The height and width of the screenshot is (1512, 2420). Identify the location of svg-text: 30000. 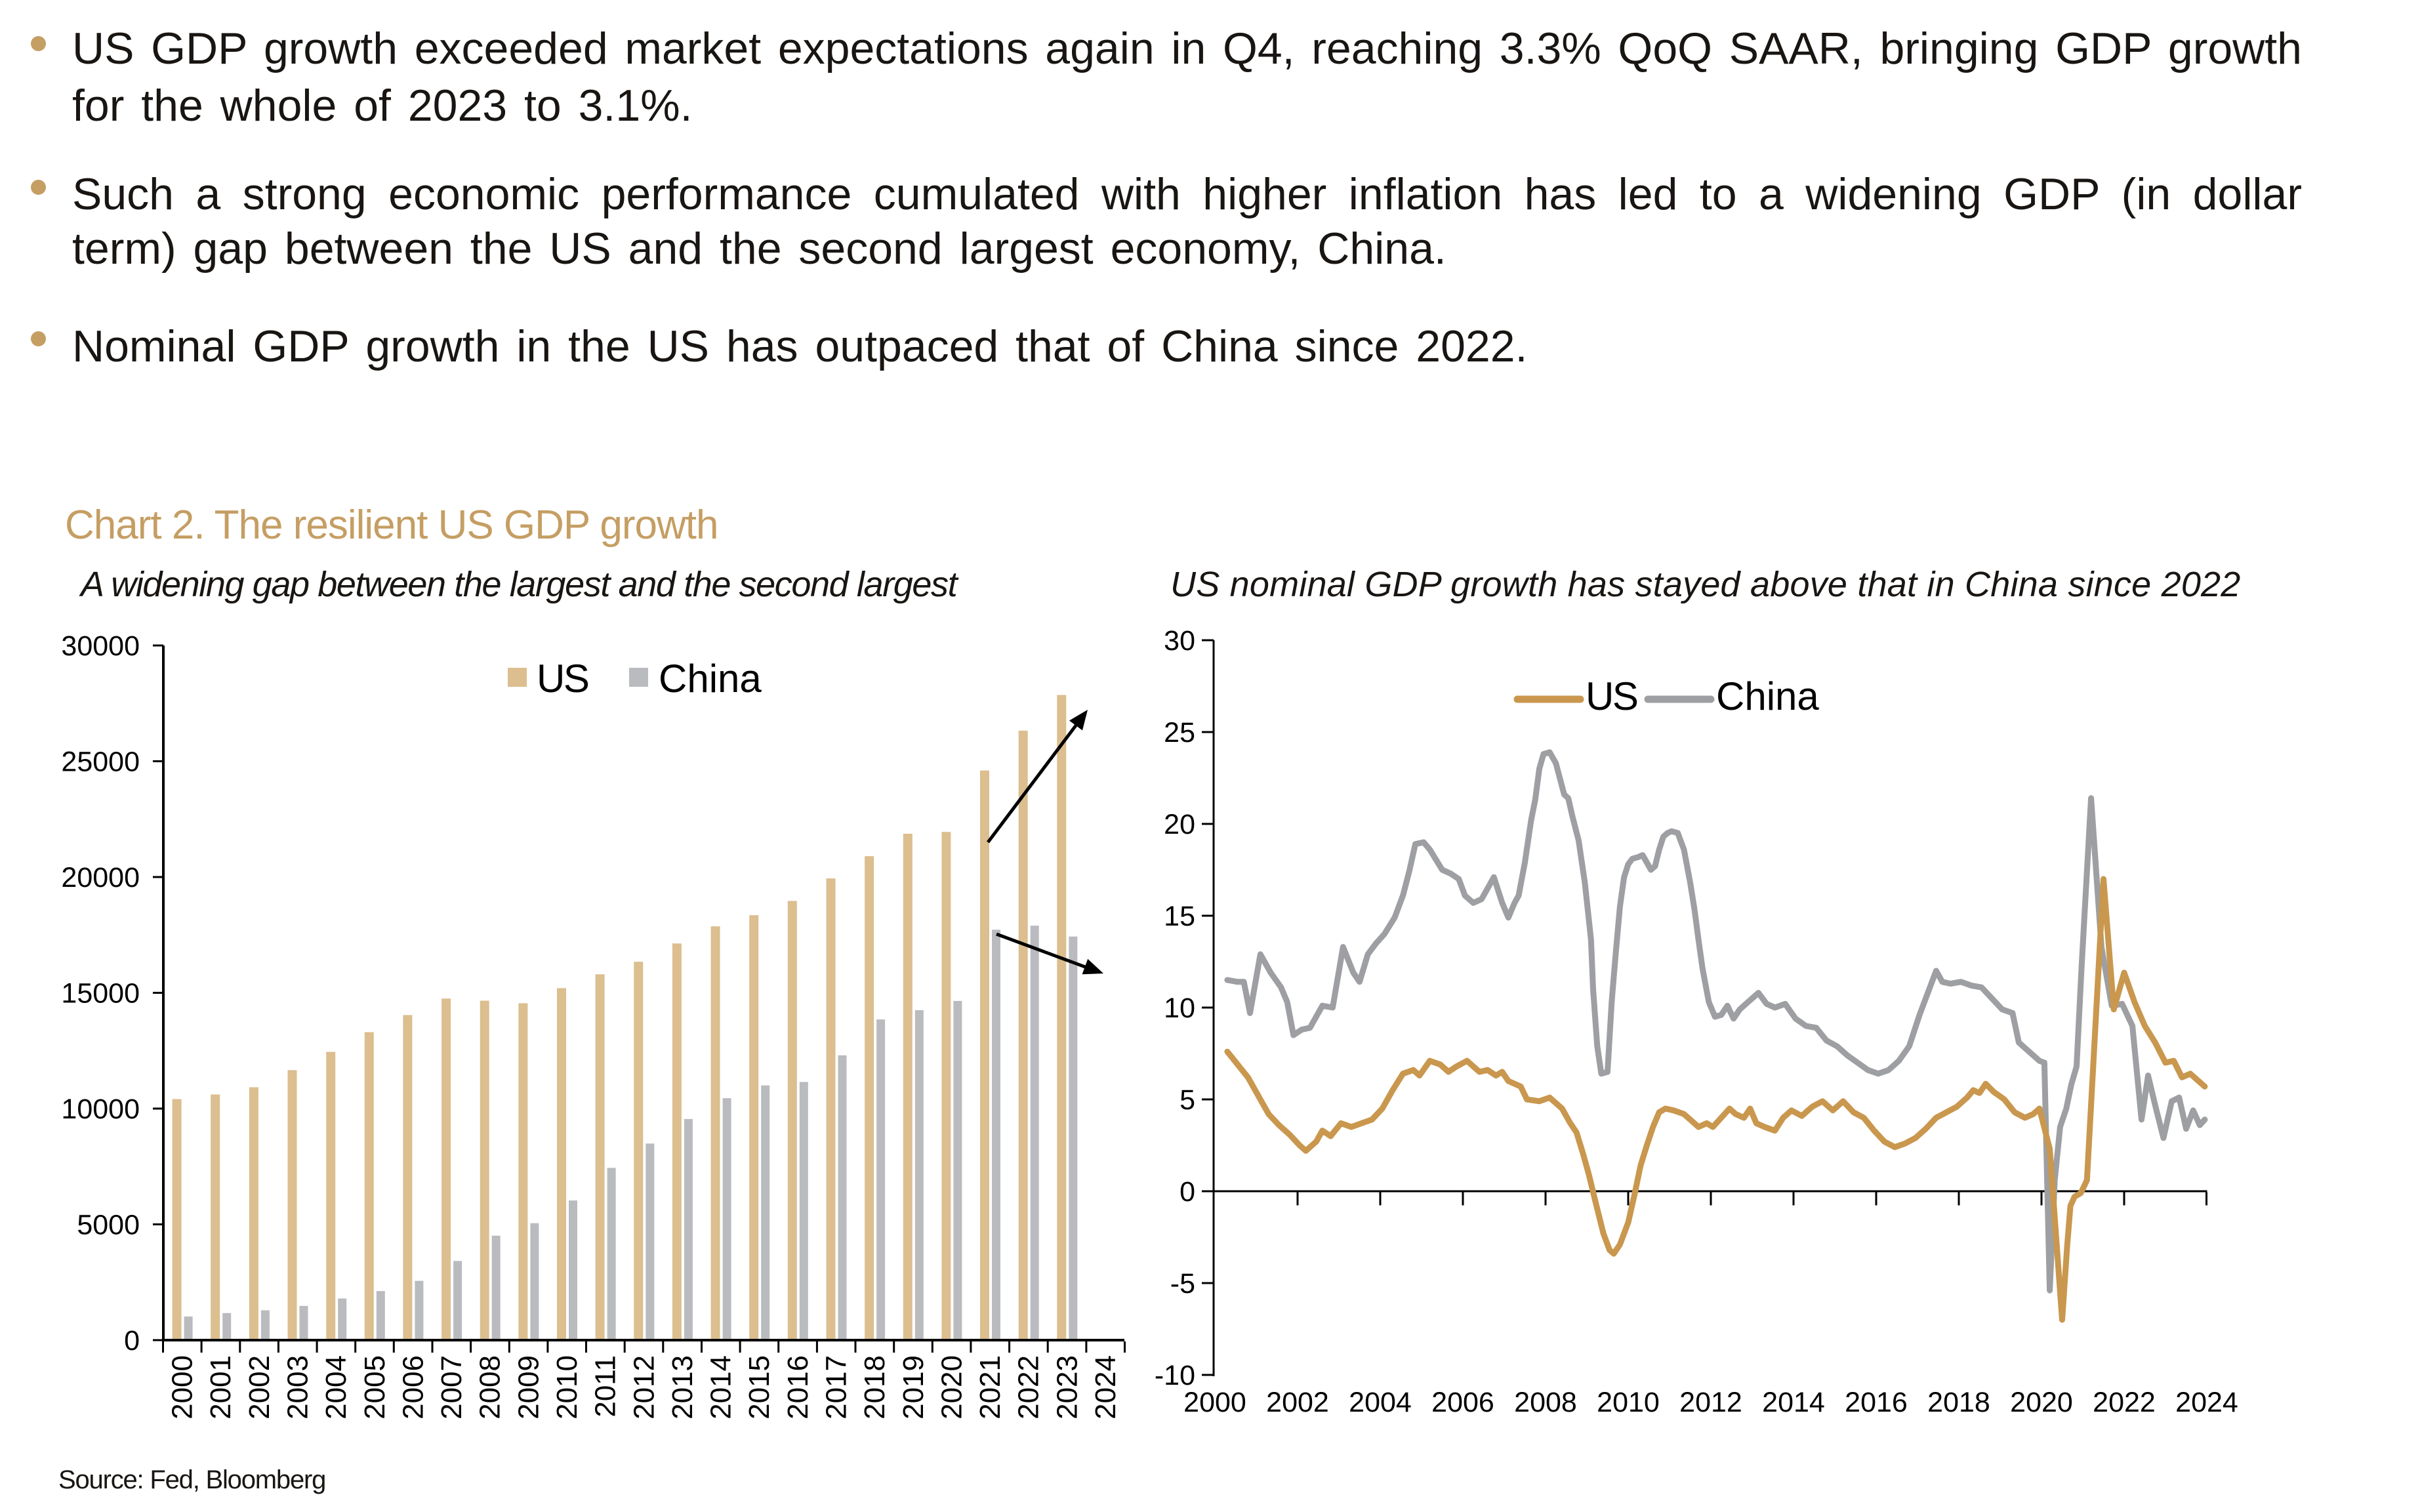
(101, 646).